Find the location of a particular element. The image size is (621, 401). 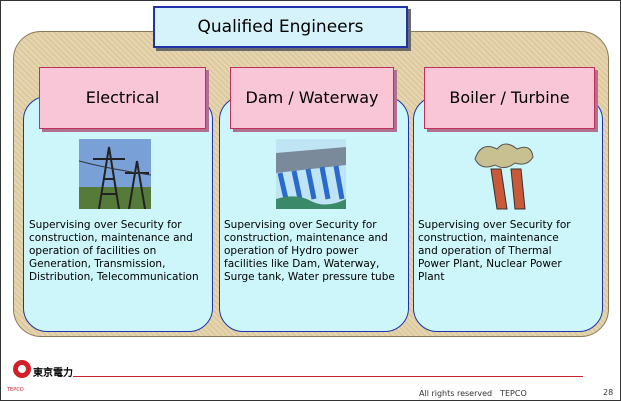

heading: Boiler / Turbine is located at coordinates (509, 98).